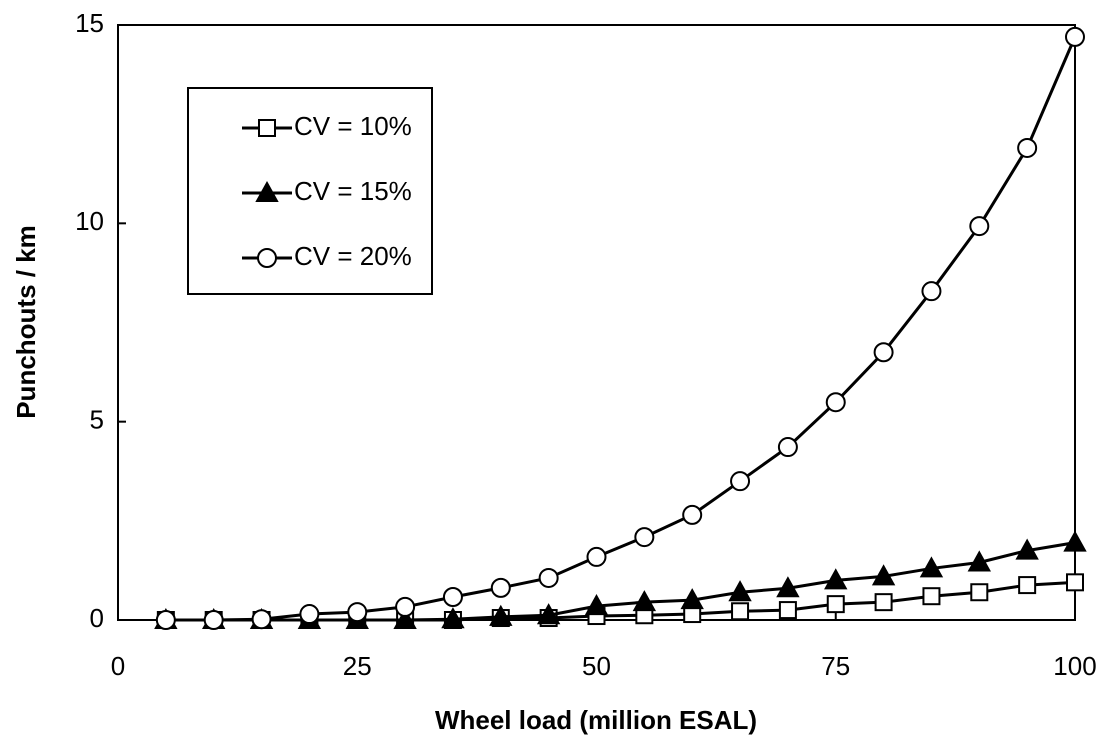  Describe the element at coordinates (596, 666) in the screenshot. I see `x-tick-label: 50` at that location.